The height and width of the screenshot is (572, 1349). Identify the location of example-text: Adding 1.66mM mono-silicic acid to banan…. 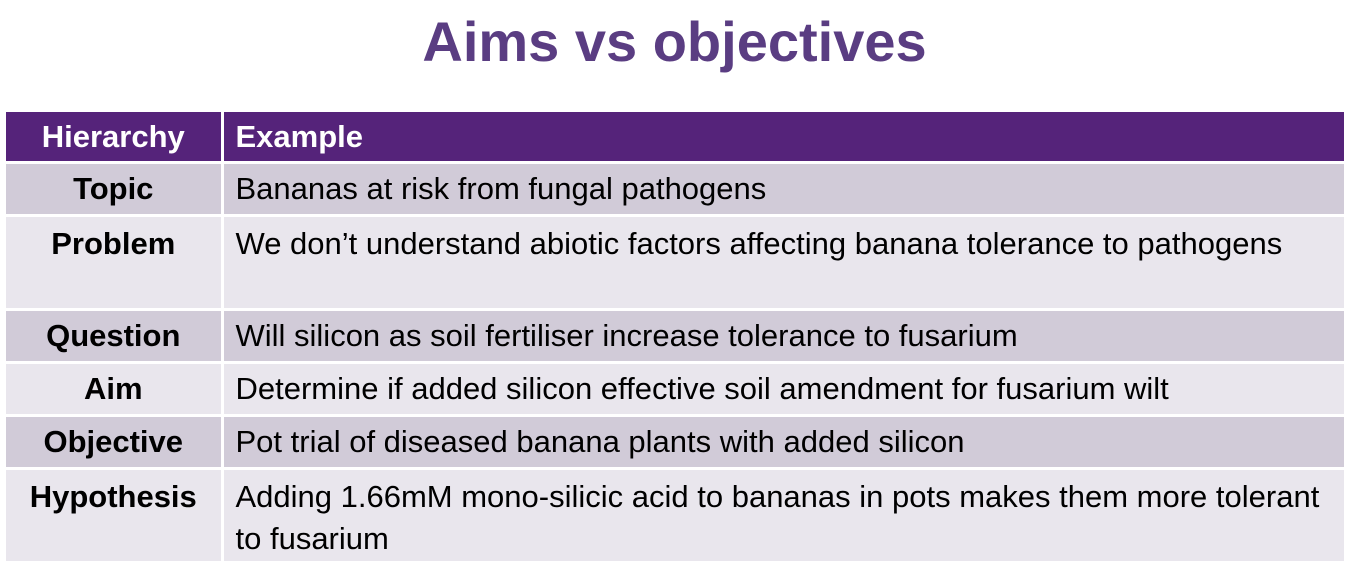
(783, 516).